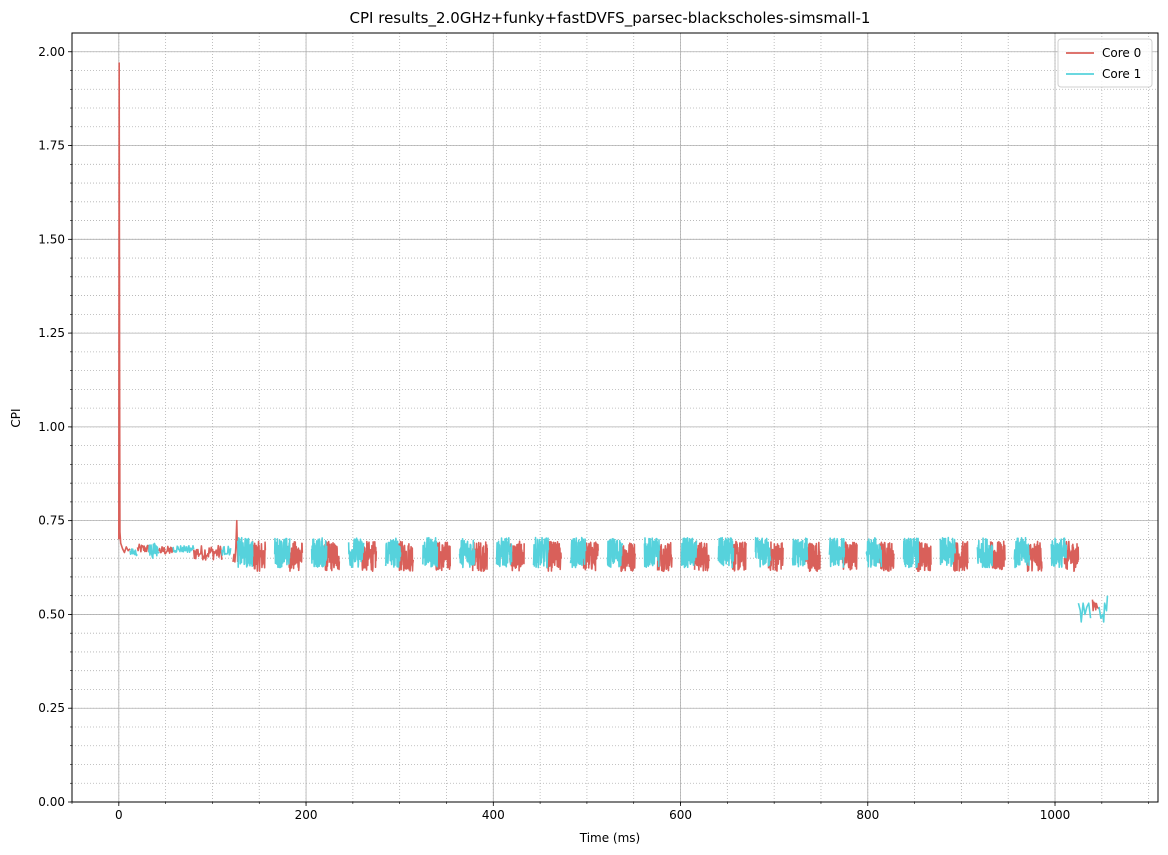 The image size is (1168, 855). I want to click on x-tick-label: 600, so click(680, 815).